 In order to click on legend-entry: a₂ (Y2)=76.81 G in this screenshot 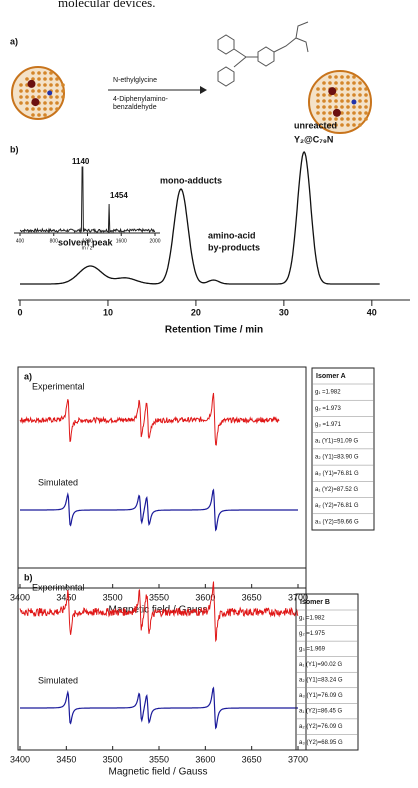, I will do `click(337, 506)`.